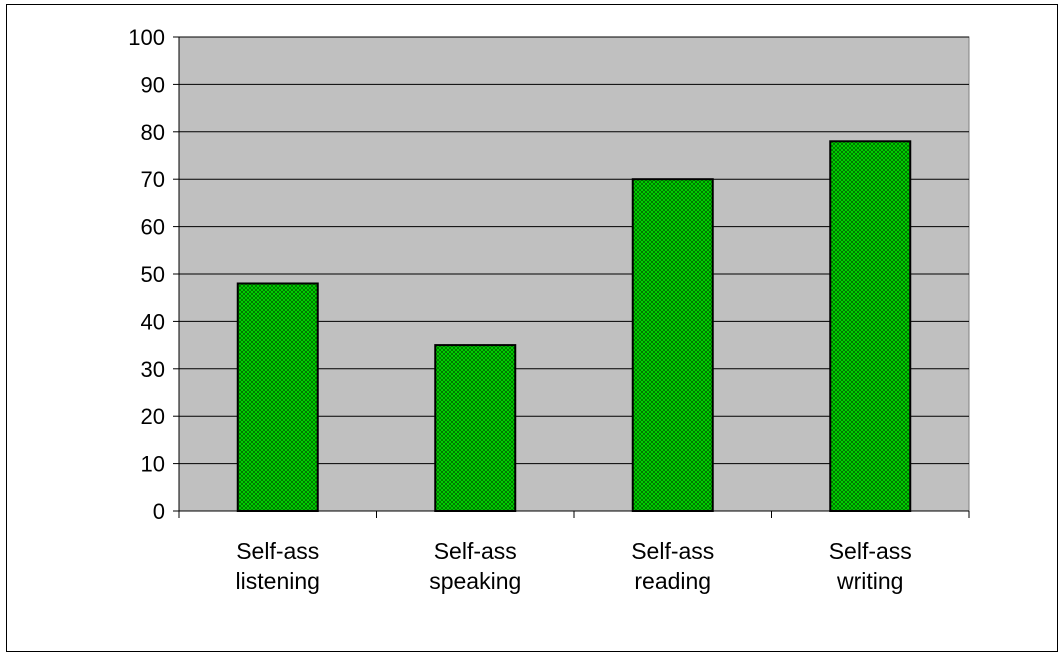  I want to click on y-tick-label-50: 50, so click(153, 274).